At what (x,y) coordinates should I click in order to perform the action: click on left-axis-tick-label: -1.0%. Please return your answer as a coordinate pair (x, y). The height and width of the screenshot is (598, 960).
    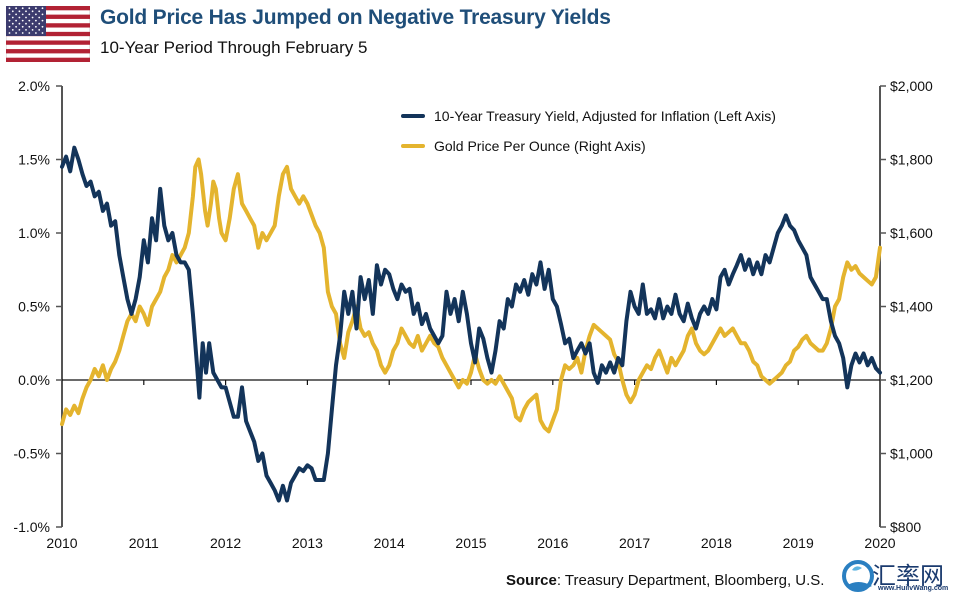
    Looking at the image, I should click on (31, 527).